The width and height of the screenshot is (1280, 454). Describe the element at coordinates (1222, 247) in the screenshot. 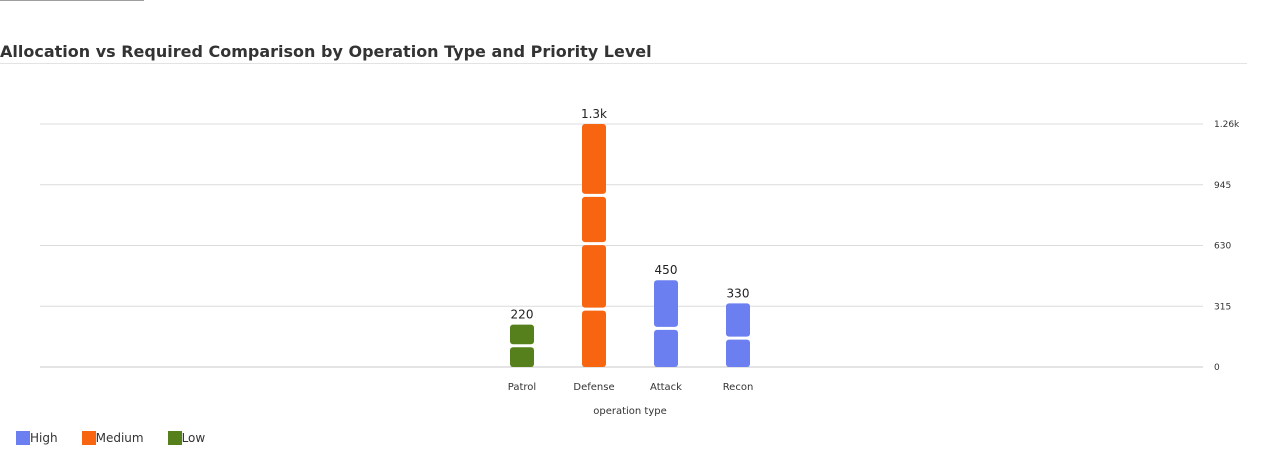

I see `y-tick-label: 630` at that location.